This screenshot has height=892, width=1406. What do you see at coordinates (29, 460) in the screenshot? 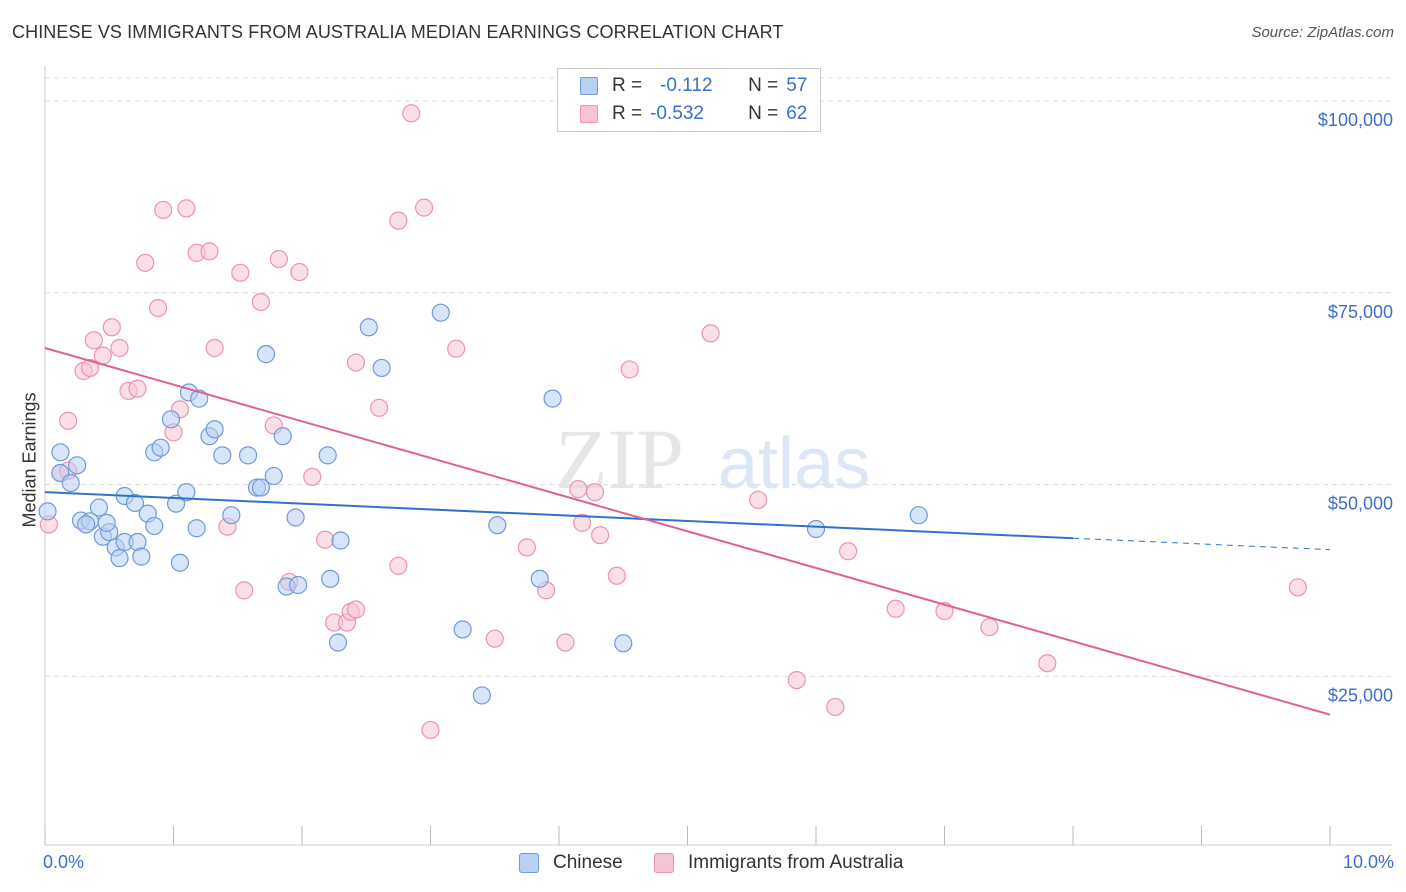
I see `y-axis-label: Median Earnings` at bounding box center [29, 460].